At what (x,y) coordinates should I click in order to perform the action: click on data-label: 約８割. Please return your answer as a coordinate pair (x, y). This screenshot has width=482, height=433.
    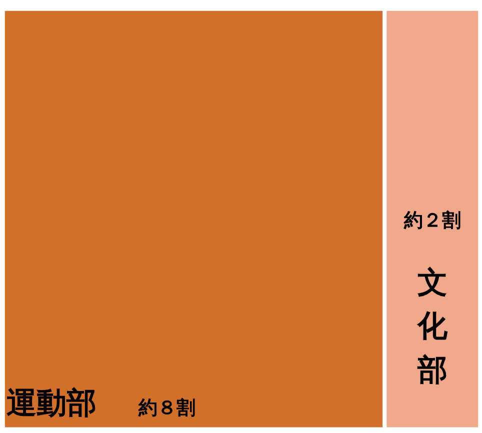
    Looking at the image, I should click on (167, 407).